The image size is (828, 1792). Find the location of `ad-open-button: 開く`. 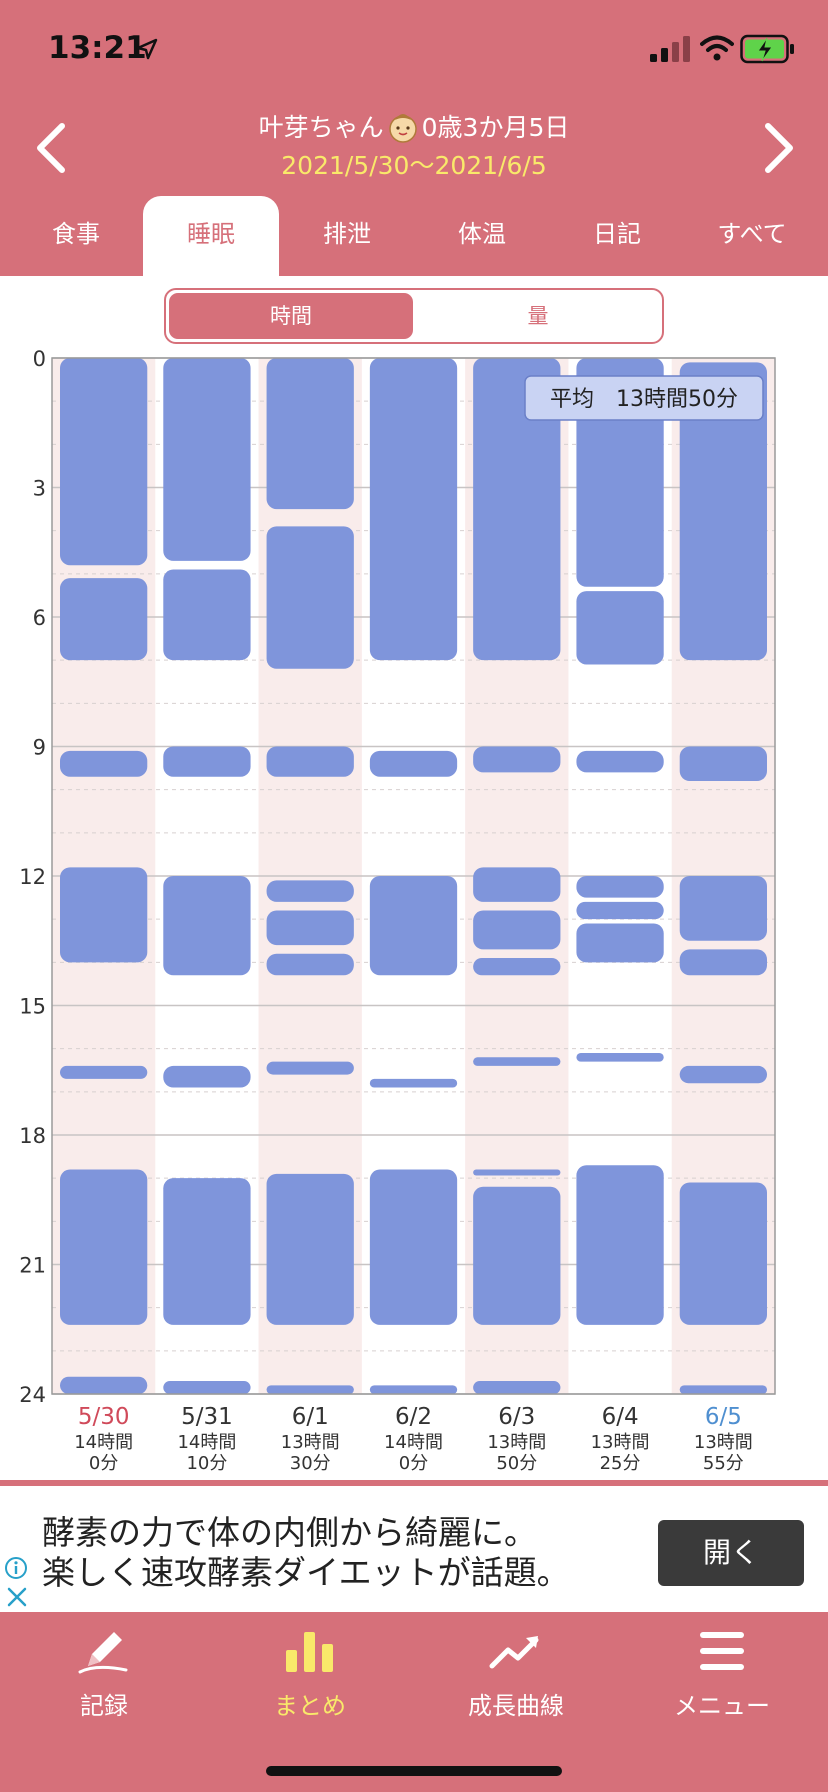

ad-open-button: 開く is located at coordinates (731, 1553).